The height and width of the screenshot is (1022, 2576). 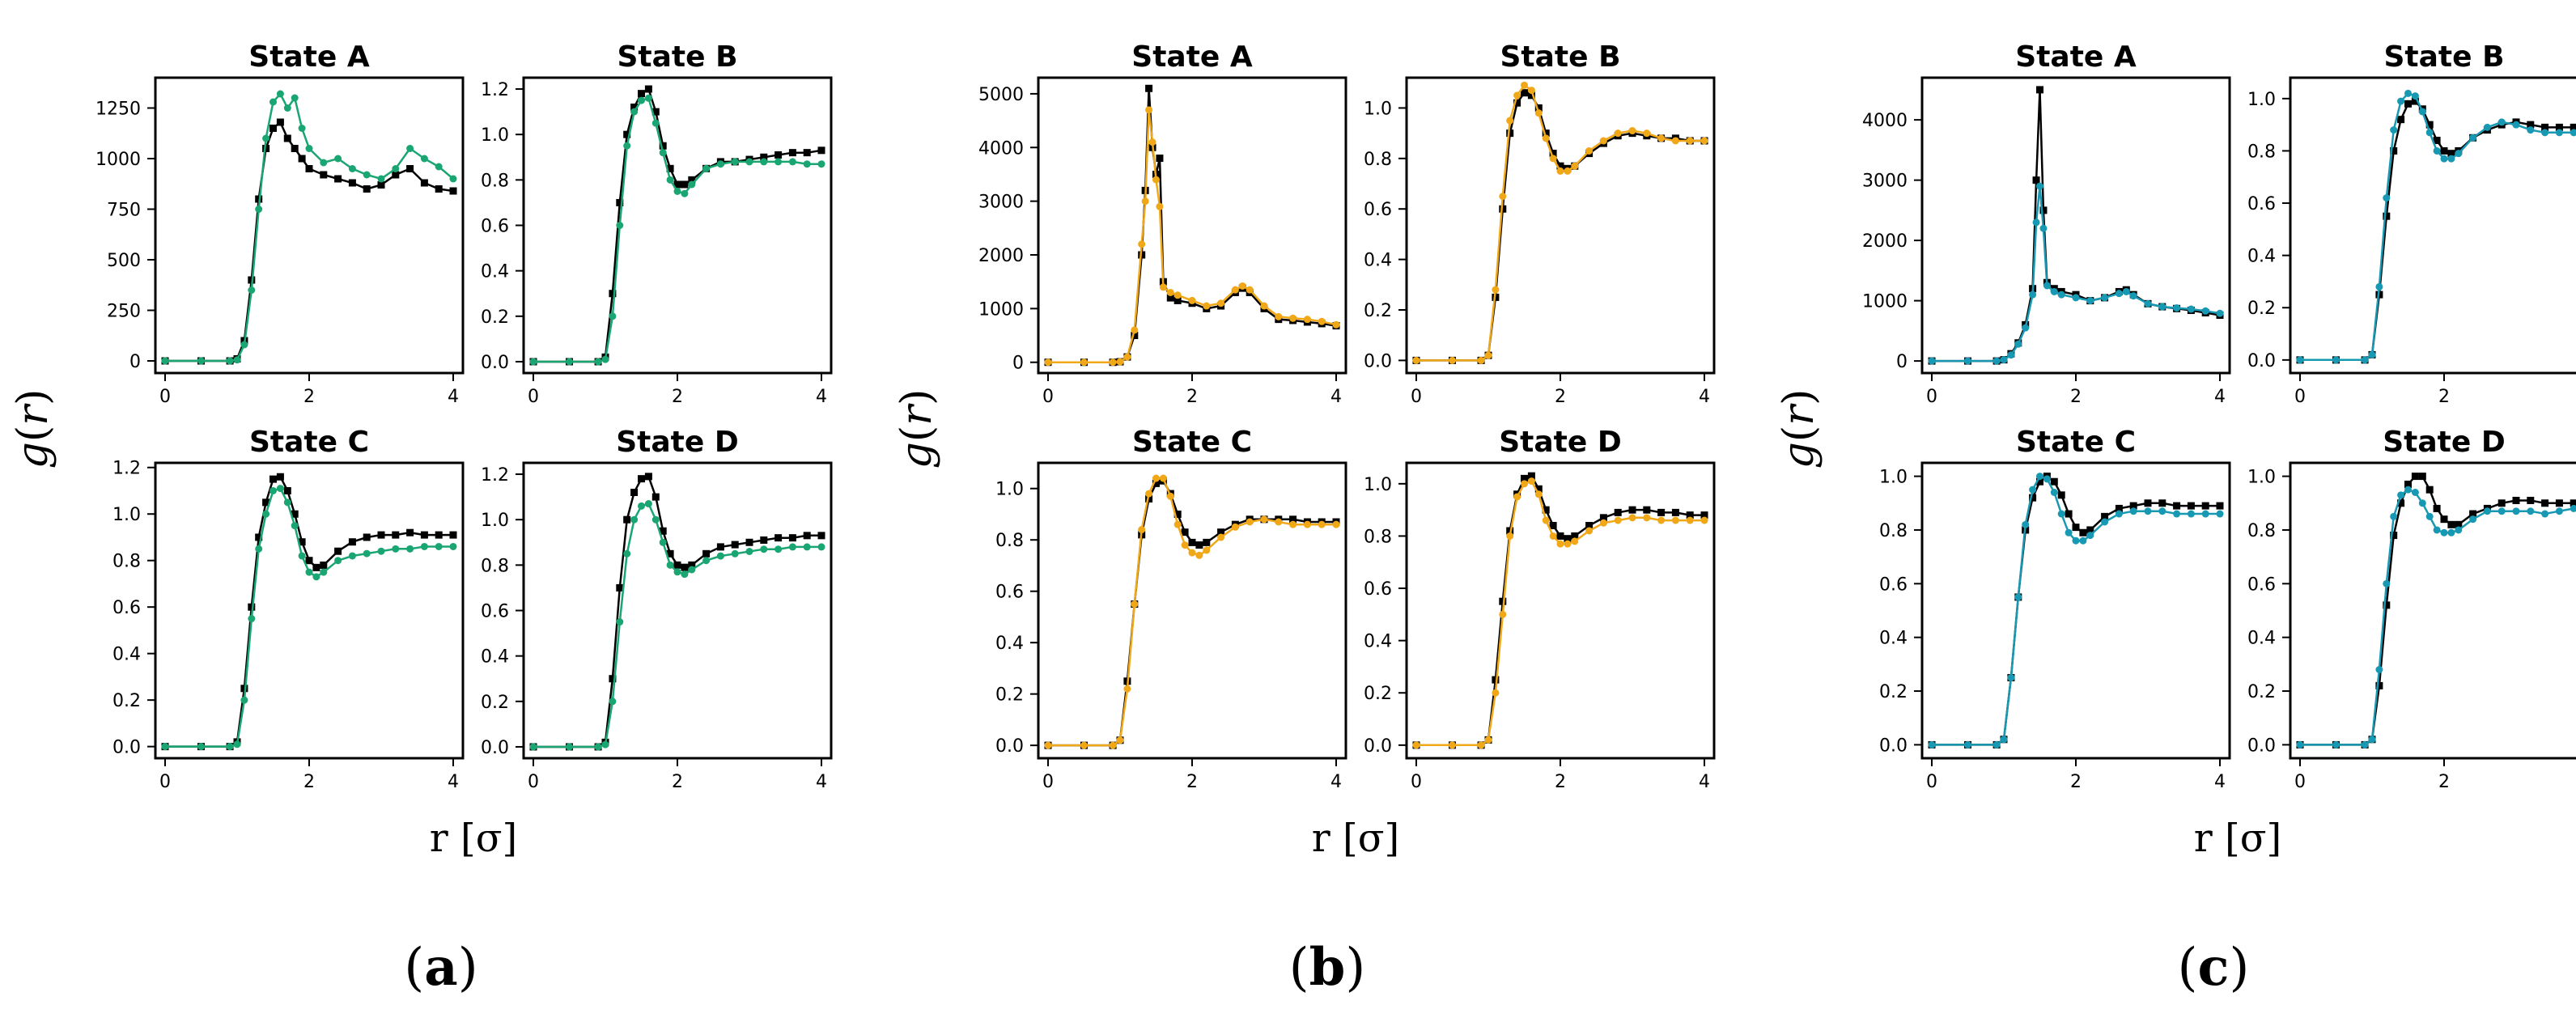 What do you see at coordinates (677, 442) in the screenshot?
I see `panel-title: State D` at bounding box center [677, 442].